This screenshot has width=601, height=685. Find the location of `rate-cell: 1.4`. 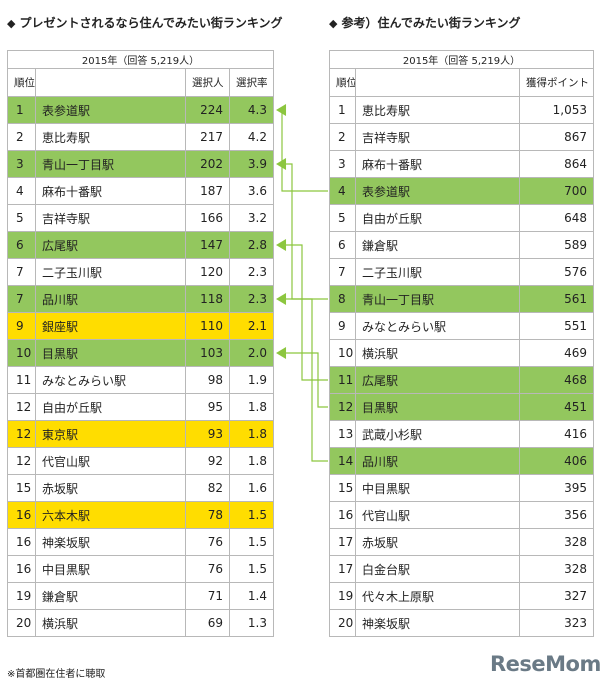

rate-cell: 1.4 is located at coordinates (251, 596).